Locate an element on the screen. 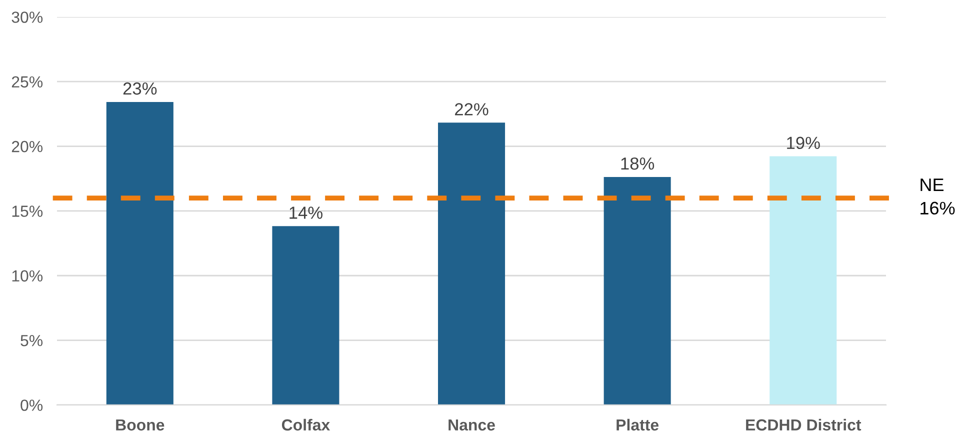 Image resolution: width=961 pixels, height=446 pixels. y-tick-label: 10% is located at coordinates (27, 276).